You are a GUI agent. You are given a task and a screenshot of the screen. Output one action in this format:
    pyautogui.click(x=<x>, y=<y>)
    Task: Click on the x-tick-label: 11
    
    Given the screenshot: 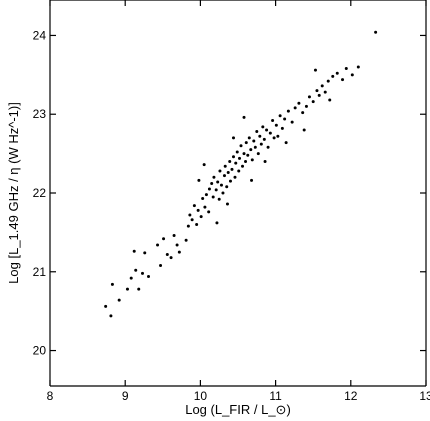 What is the action you would take?
    pyautogui.click(x=275, y=396)
    